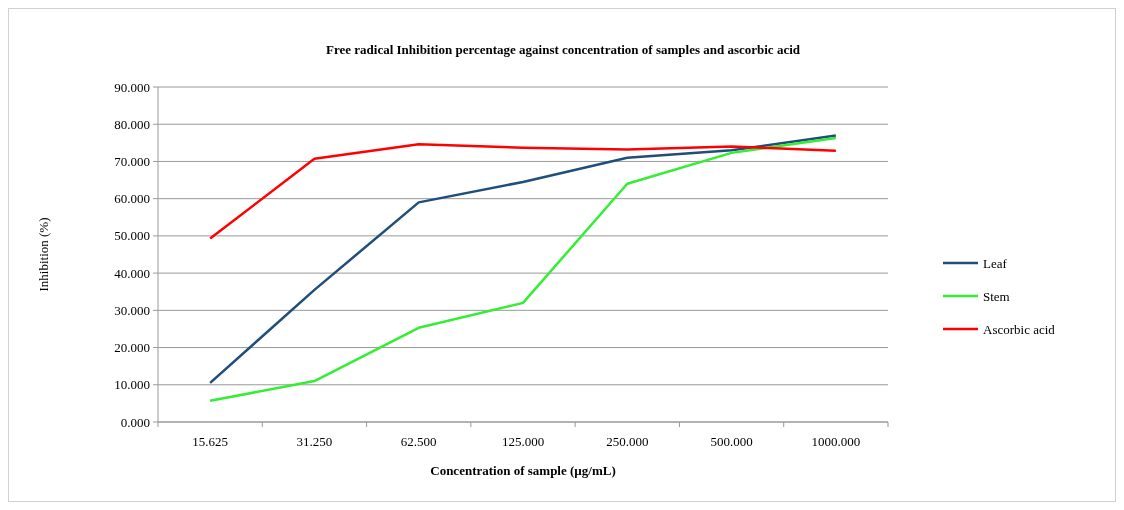 The height and width of the screenshot is (510, 1124). What do you see at coordinates (132, 273) in the screenshot?
I see `y-tick-label: 40.000` at bounding box center [132, 273].